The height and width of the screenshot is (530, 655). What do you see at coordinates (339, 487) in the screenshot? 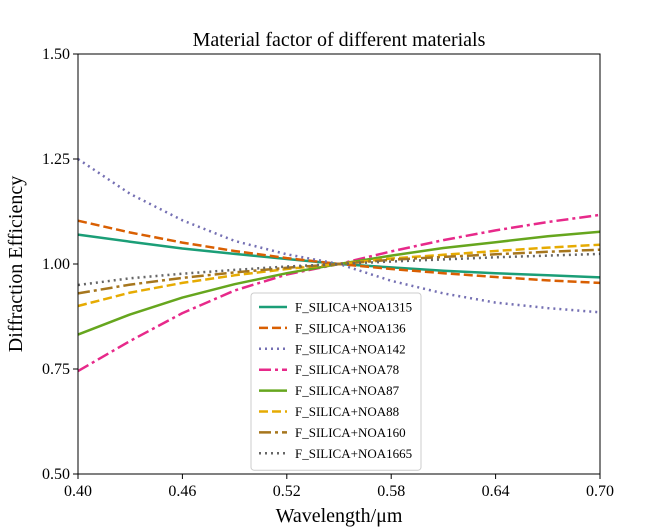
I see `x-axis: 0.40 0.46 0.52 0.58 0.64 0.70` at bounding box center [339, 487].